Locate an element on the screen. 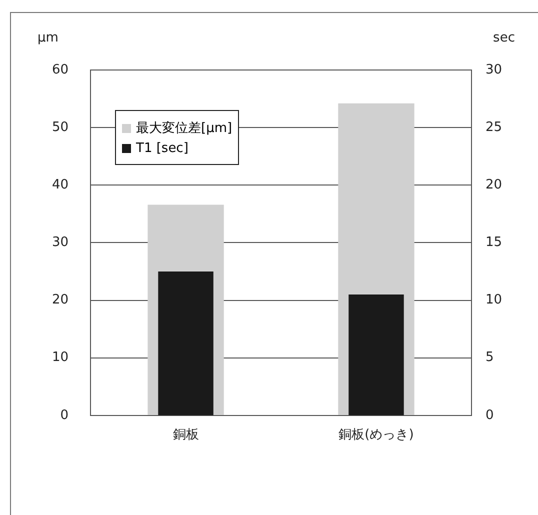 The height and width of the screenshot is (515, 538). y2-tick-label: 10 is located at coordinates (493, 300).